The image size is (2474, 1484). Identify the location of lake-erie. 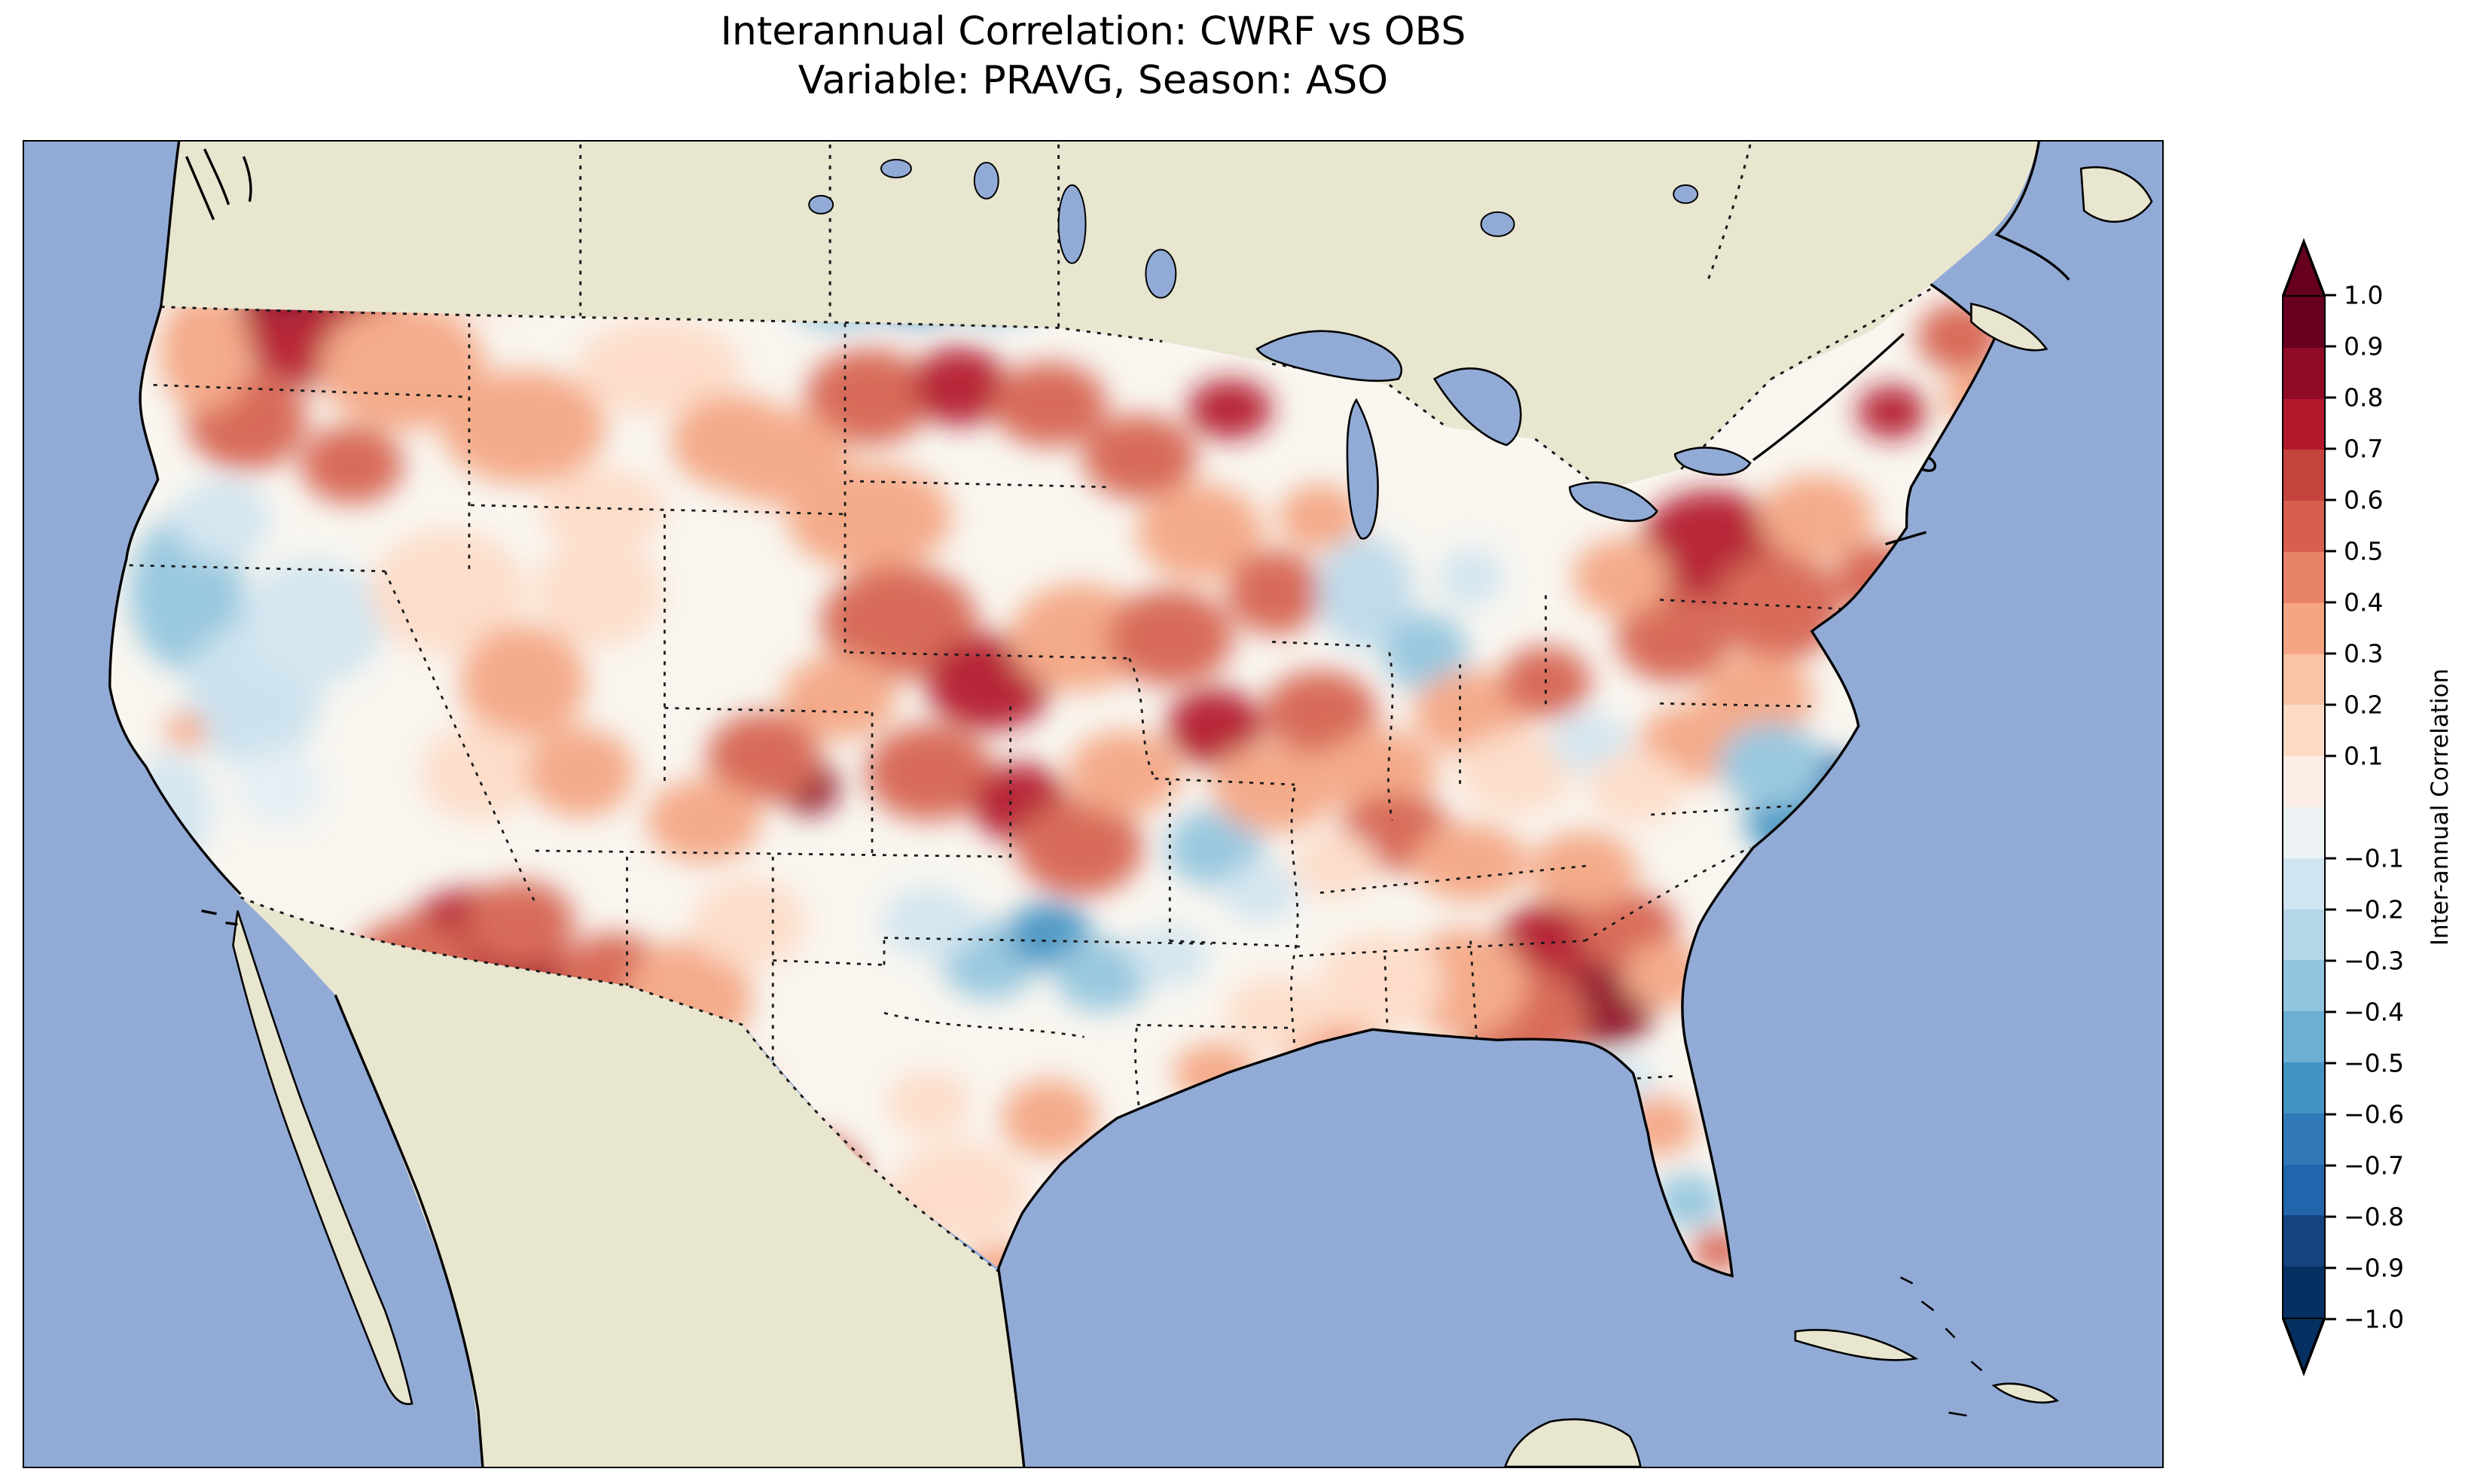
(1614, 502).